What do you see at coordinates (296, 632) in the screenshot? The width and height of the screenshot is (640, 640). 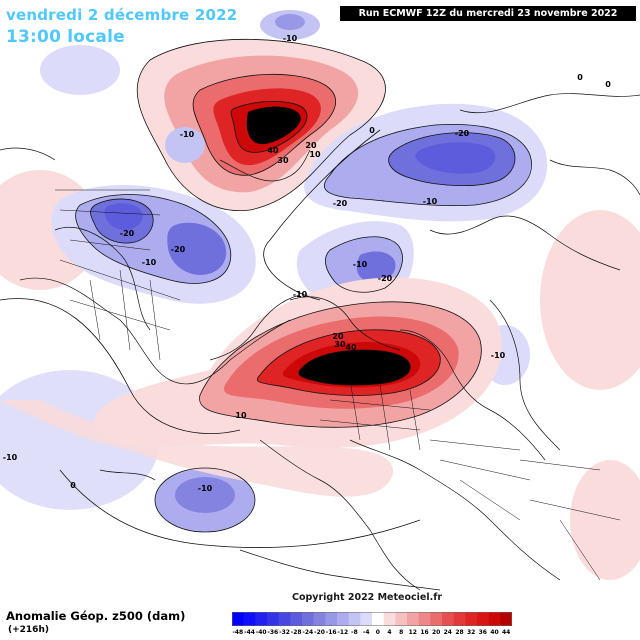 I see `legend-tick-label: -28` at bounding box center [296, 632].